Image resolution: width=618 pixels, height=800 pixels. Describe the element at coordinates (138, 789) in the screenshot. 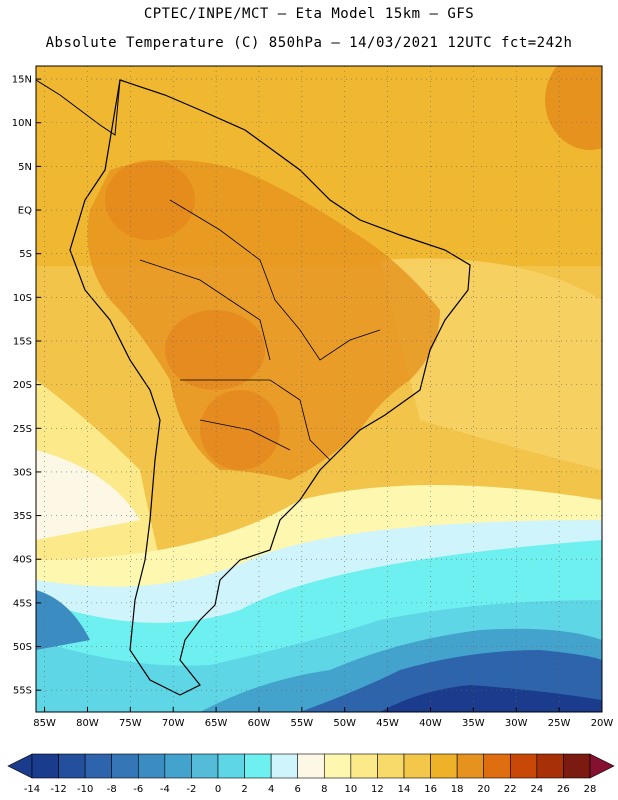

I see `colorbar-label: -6` at that location.